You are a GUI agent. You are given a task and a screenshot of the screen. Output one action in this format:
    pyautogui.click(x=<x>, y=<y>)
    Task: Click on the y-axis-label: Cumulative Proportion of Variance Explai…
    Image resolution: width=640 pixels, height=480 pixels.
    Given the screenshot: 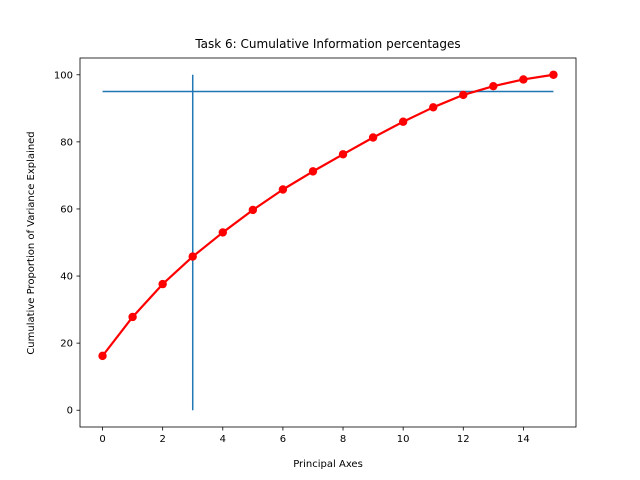 What is the action you would take?
    pyautogui.click(x=31, y=242)
    